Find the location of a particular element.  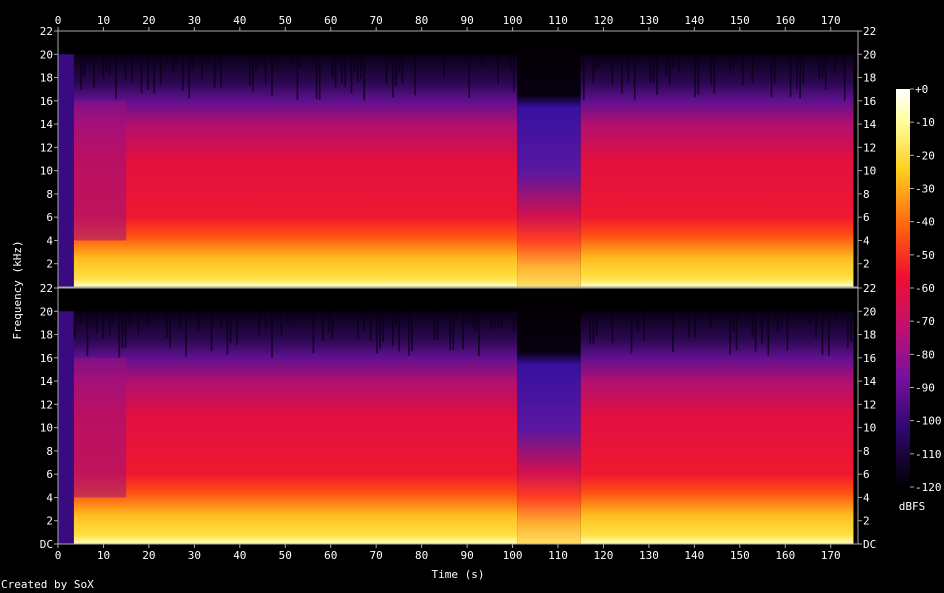

colorbar-tick-label: -60 is located at coordinates (925, 288).